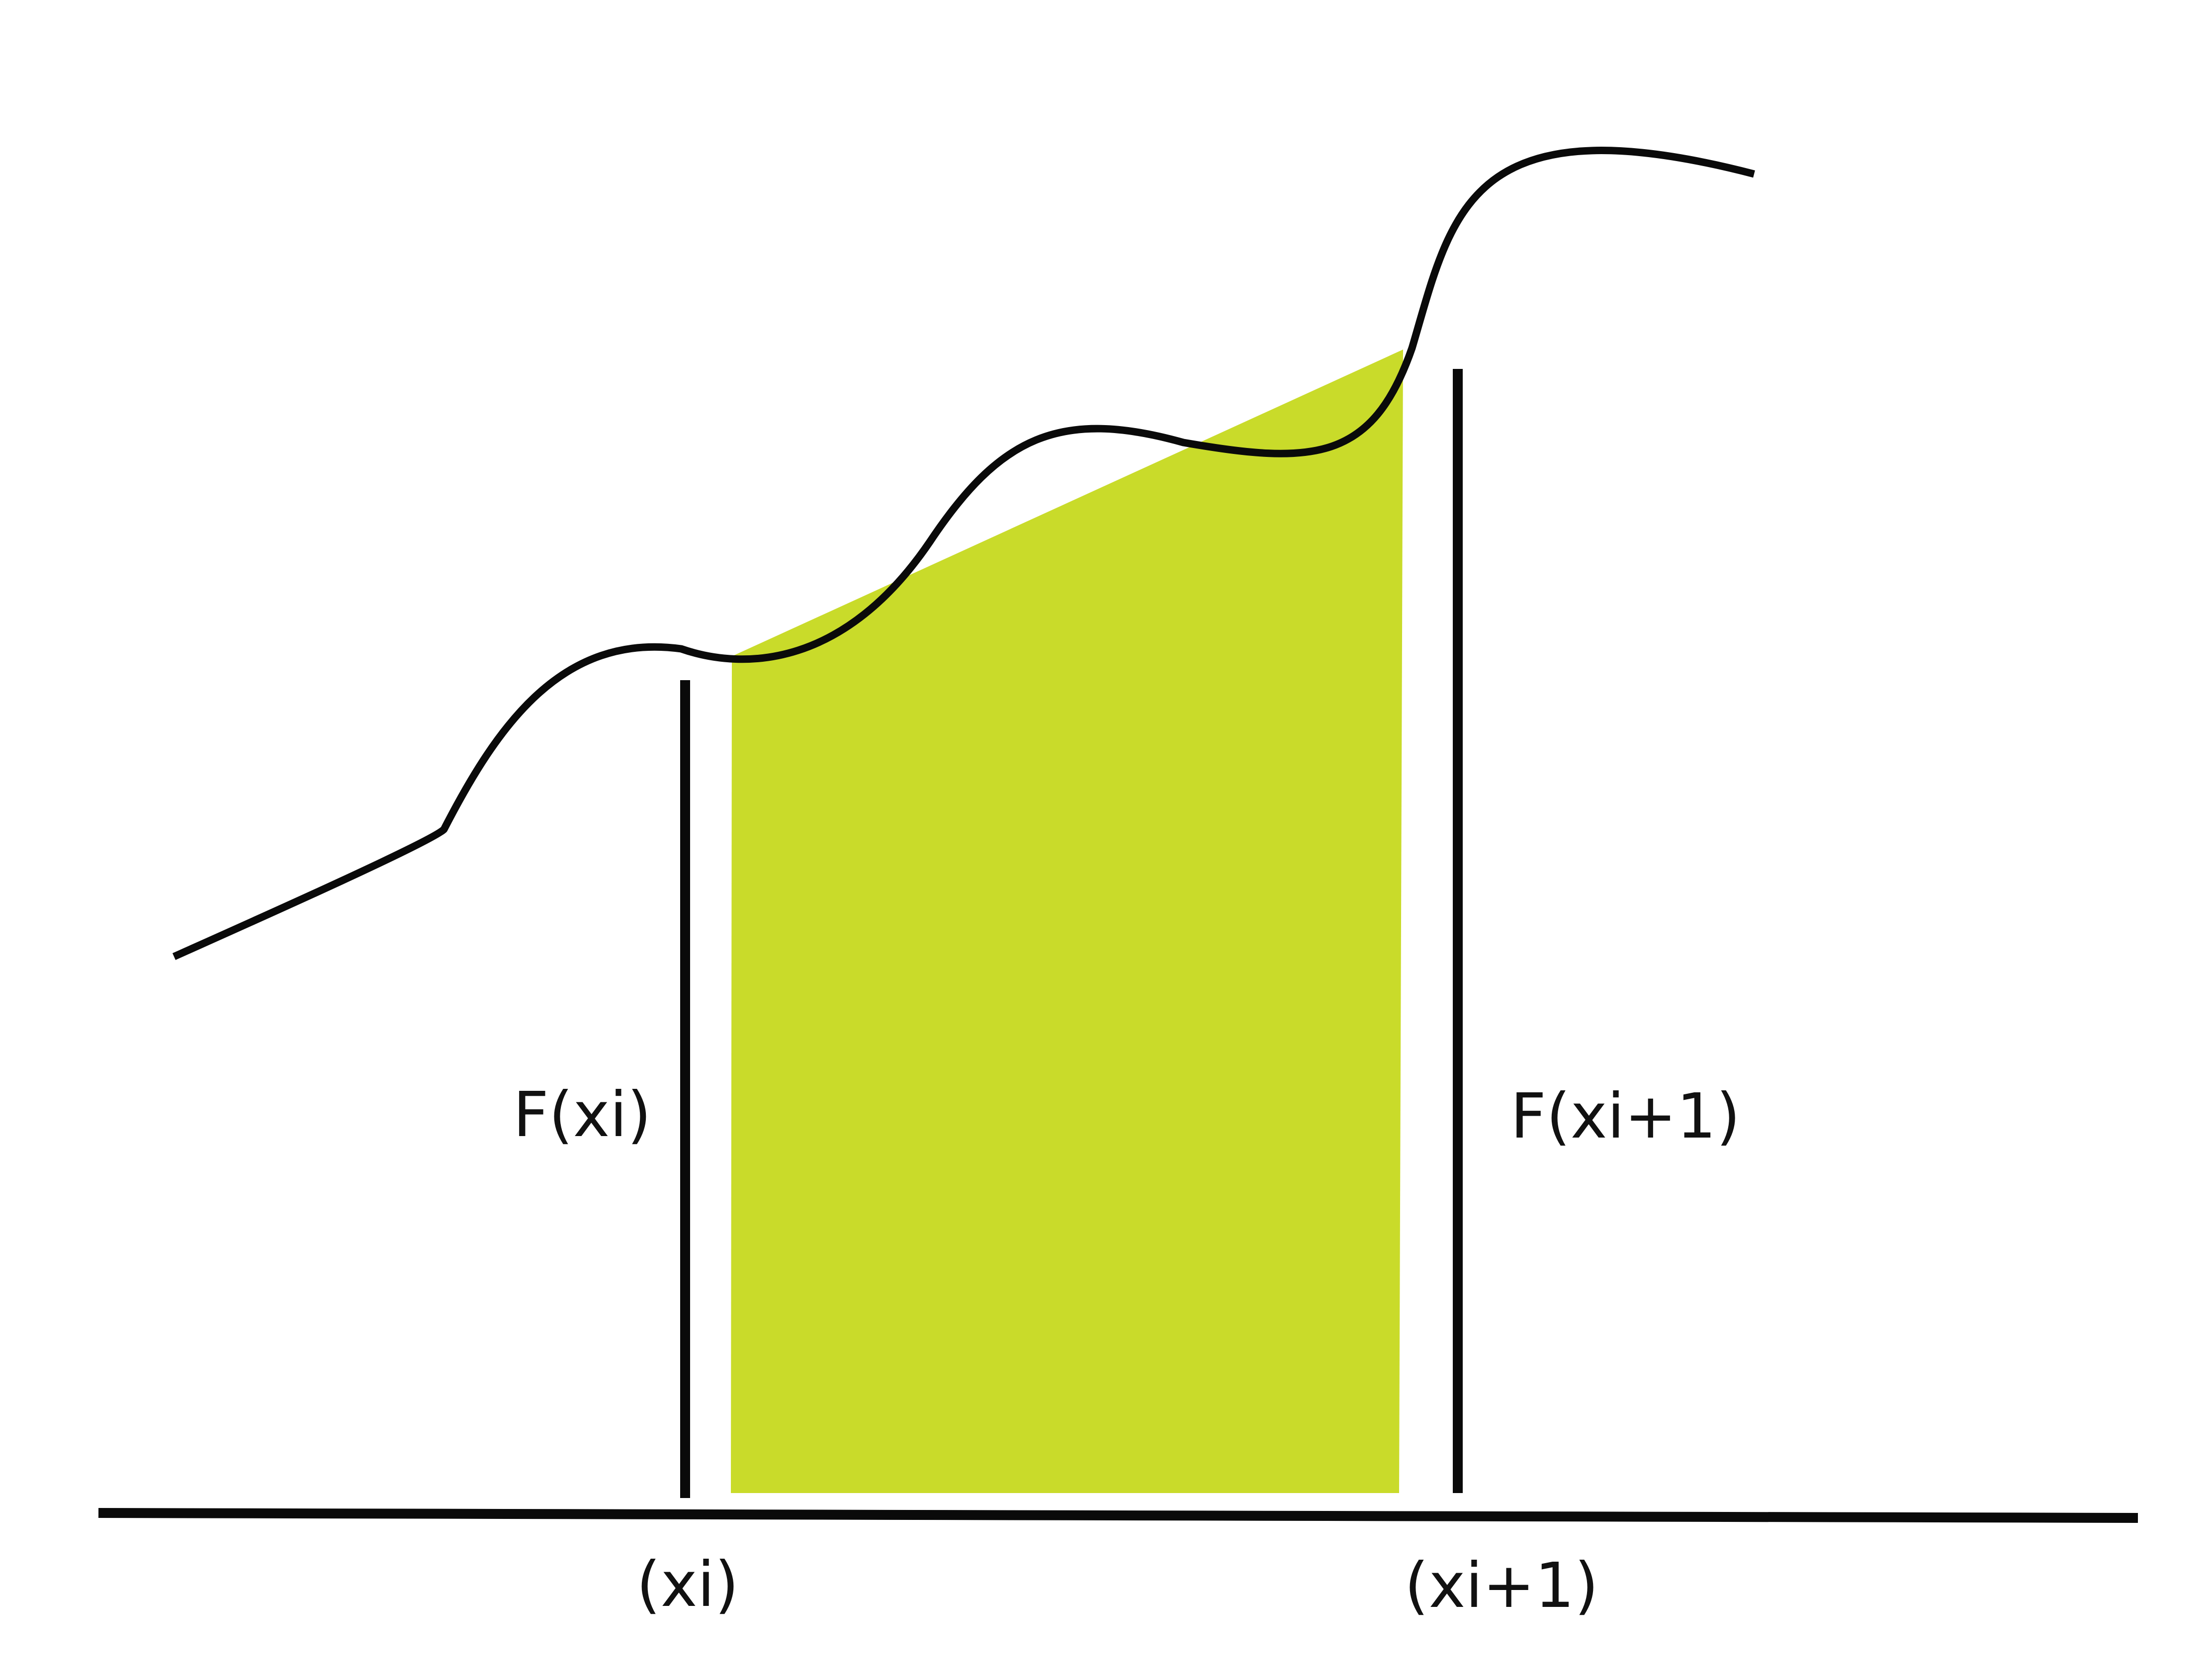  I want to click on x-axis, so click(1118, 1515).